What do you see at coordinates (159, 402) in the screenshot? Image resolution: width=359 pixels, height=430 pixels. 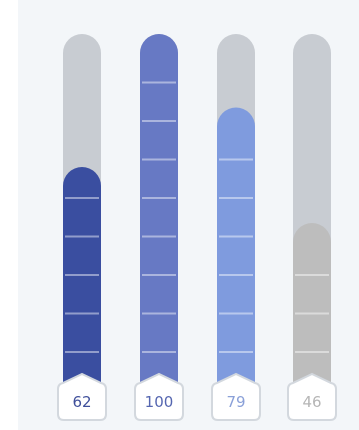 I see `value-label-1: 100` at bounding box center [159, 402].